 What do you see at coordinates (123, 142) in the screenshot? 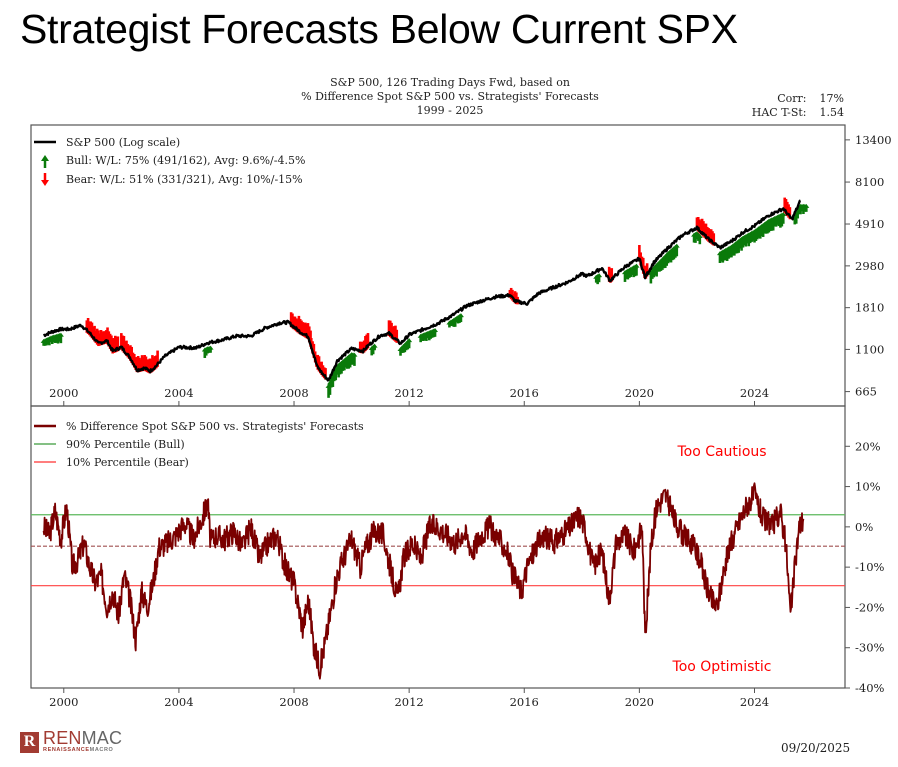
I see `legend-sp500-label: S&P 500 (Log scale)` at bounding box center [123, 142].